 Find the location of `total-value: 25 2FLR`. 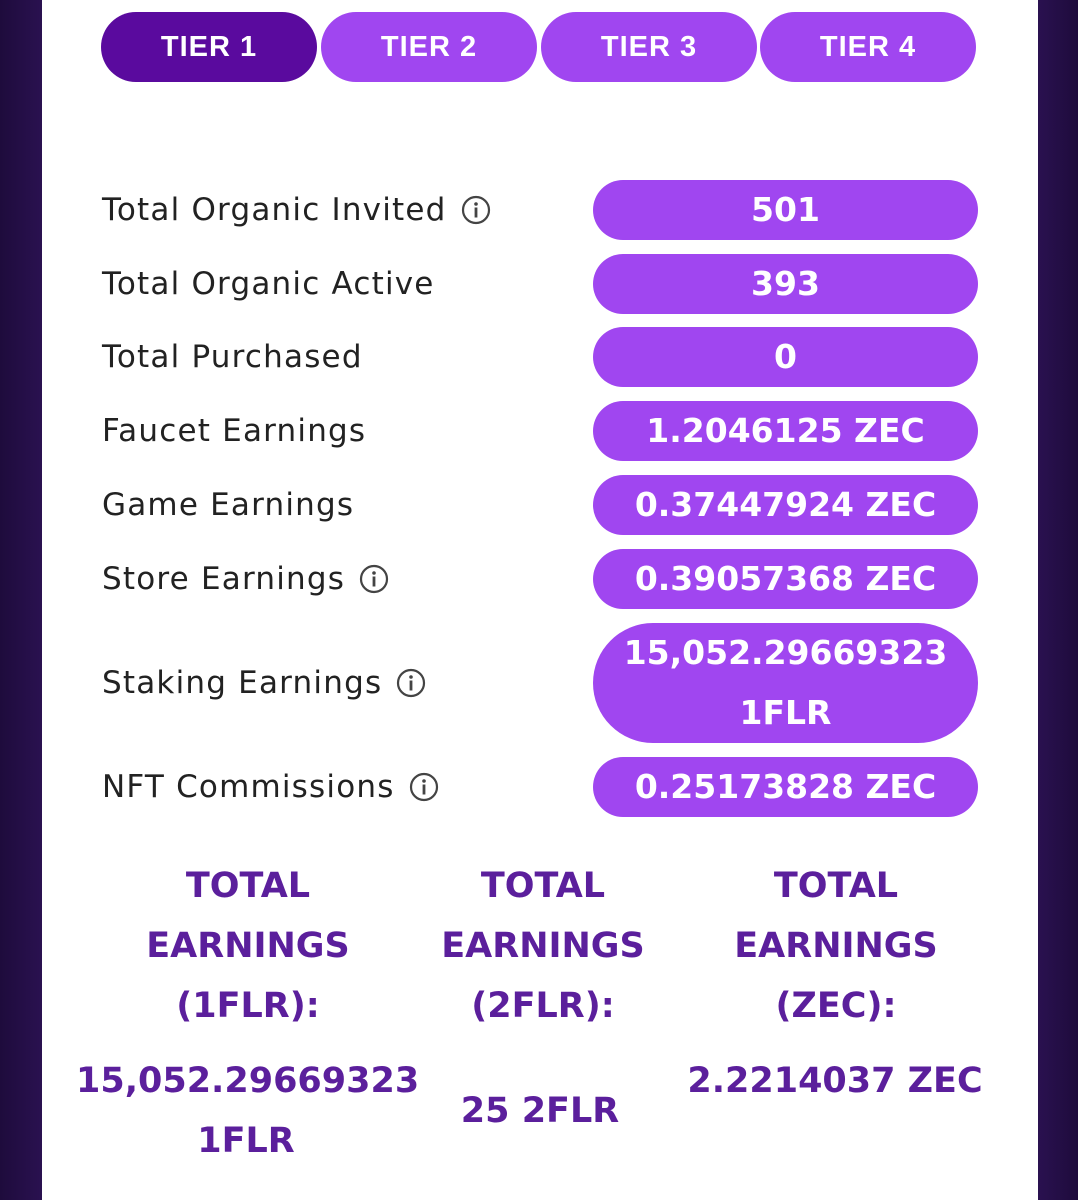

total-value: 25 2FLR is located at coordinates (540, 1111).